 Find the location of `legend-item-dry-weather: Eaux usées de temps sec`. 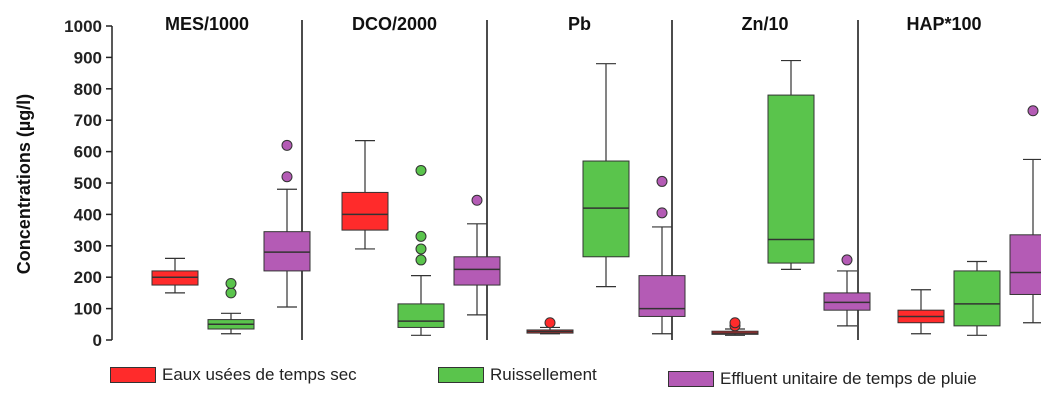

legend-item-dry-weather: Eaux usées de temps sec is located at coordinates (233, 375).